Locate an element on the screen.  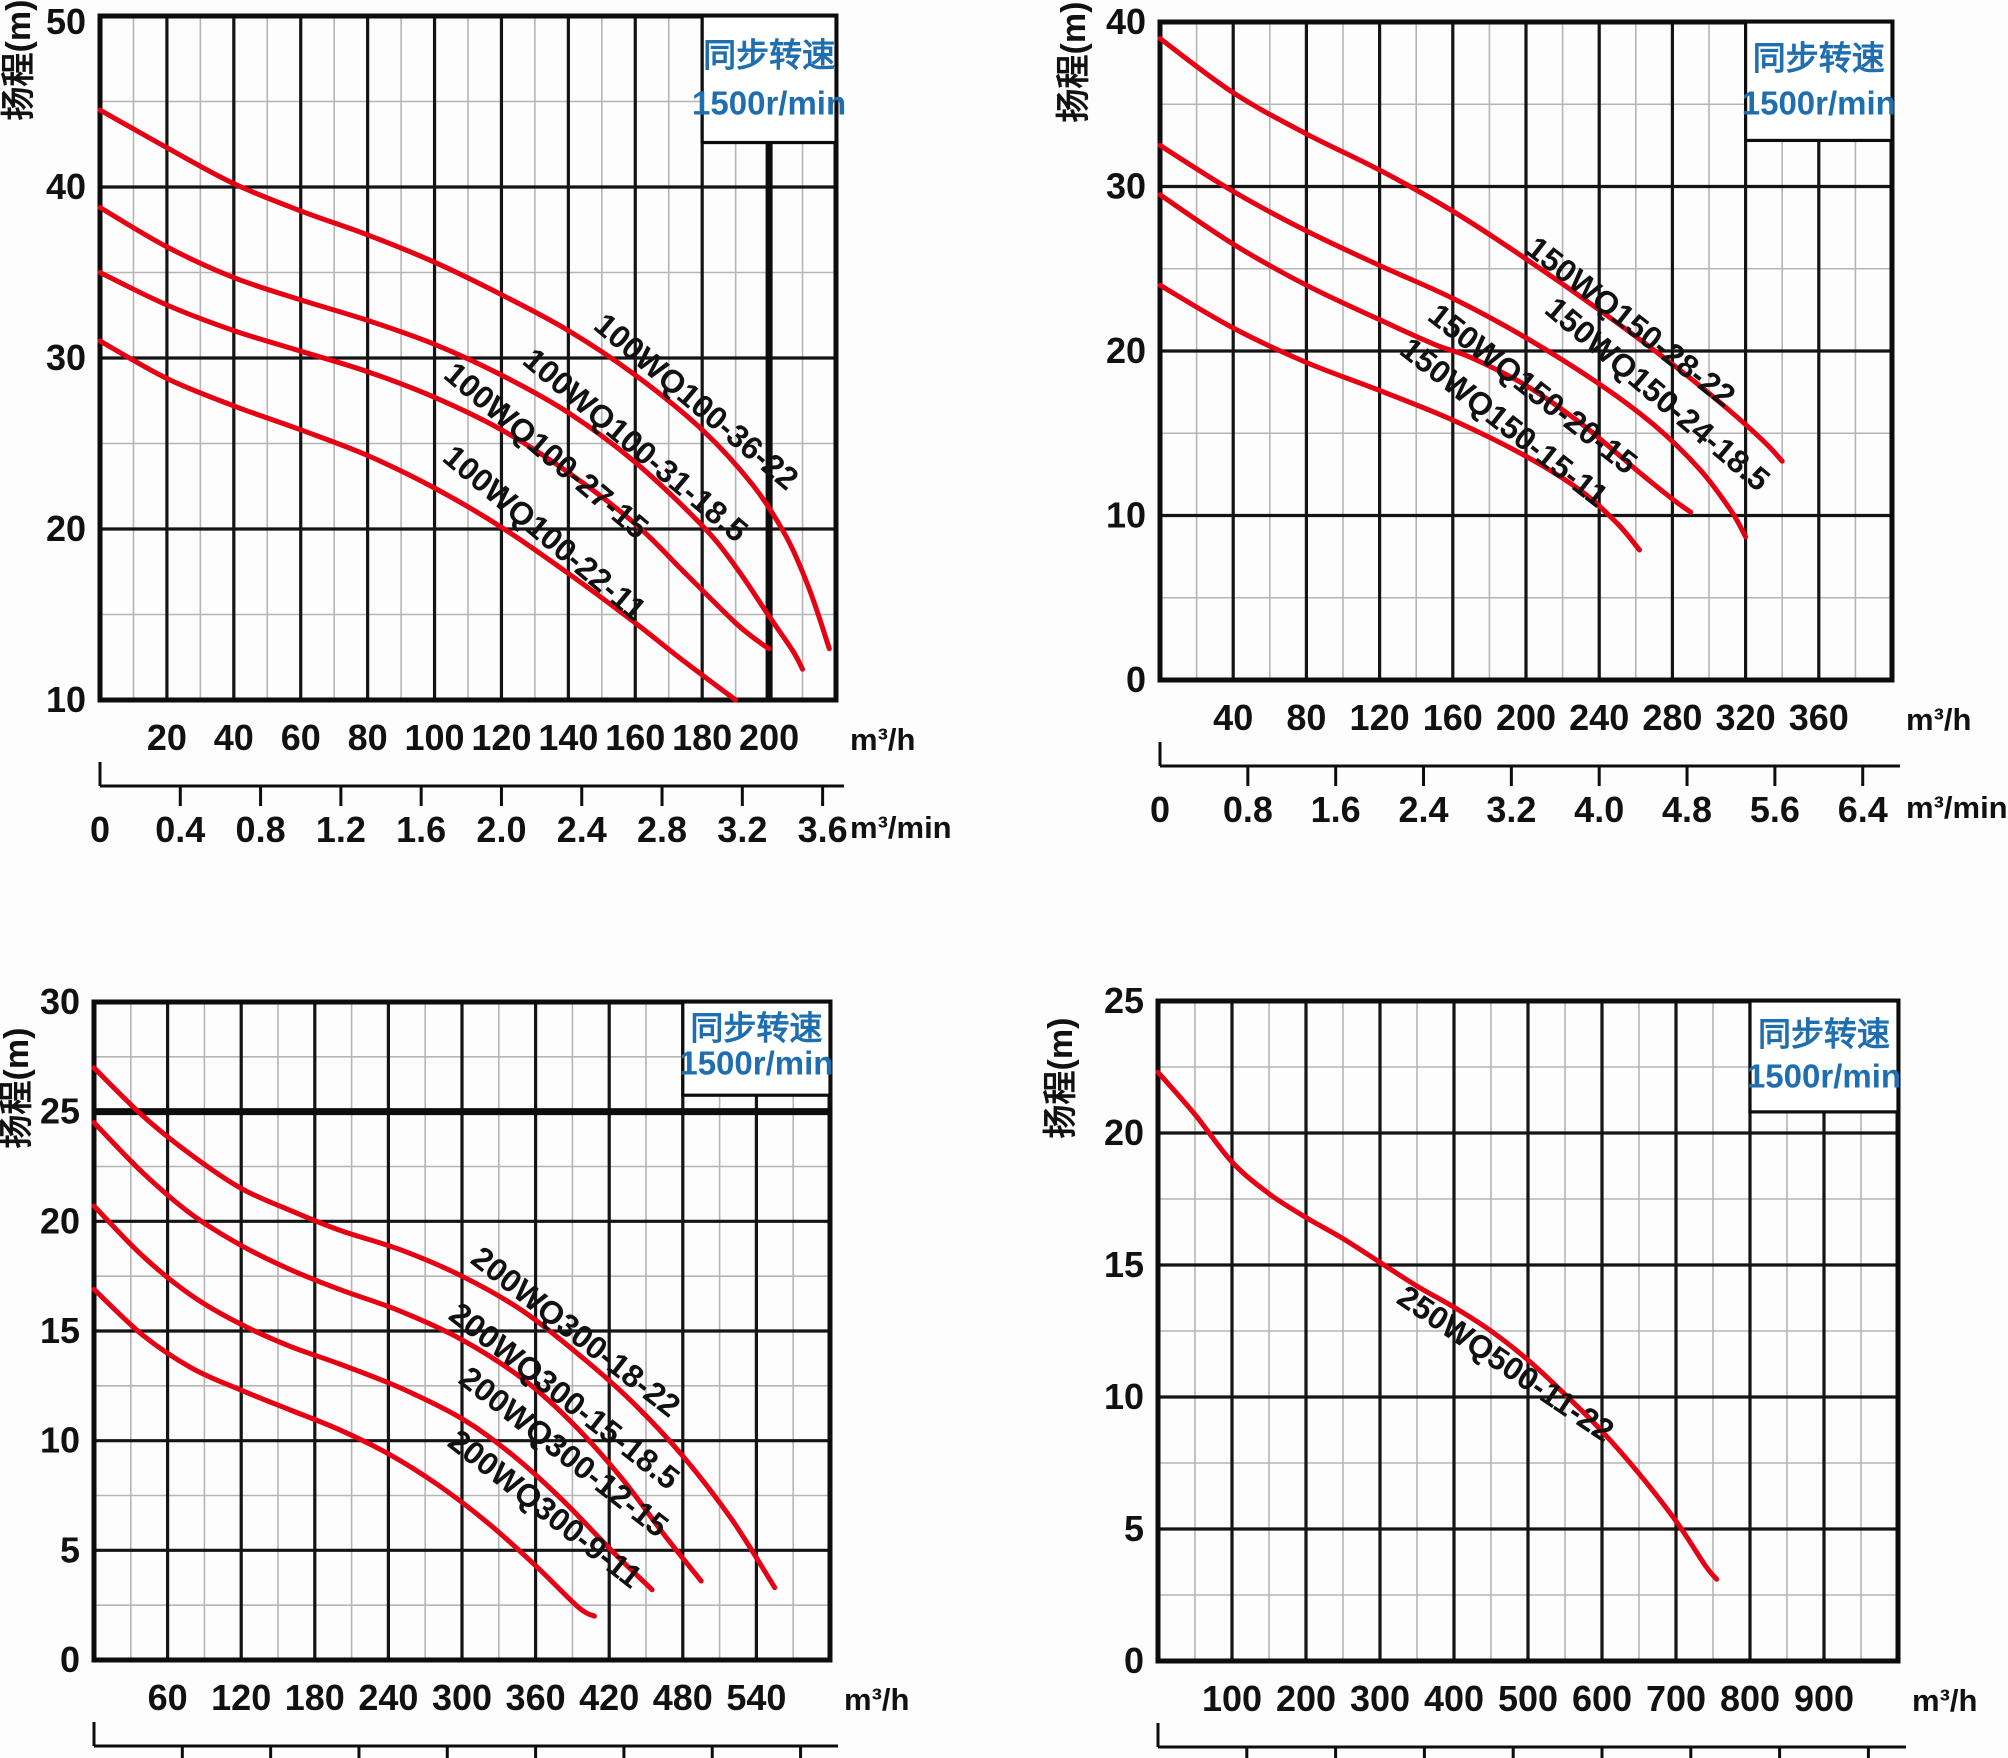
curve-150WQ150-24-18.5 is located at coordinates (1453, 341).